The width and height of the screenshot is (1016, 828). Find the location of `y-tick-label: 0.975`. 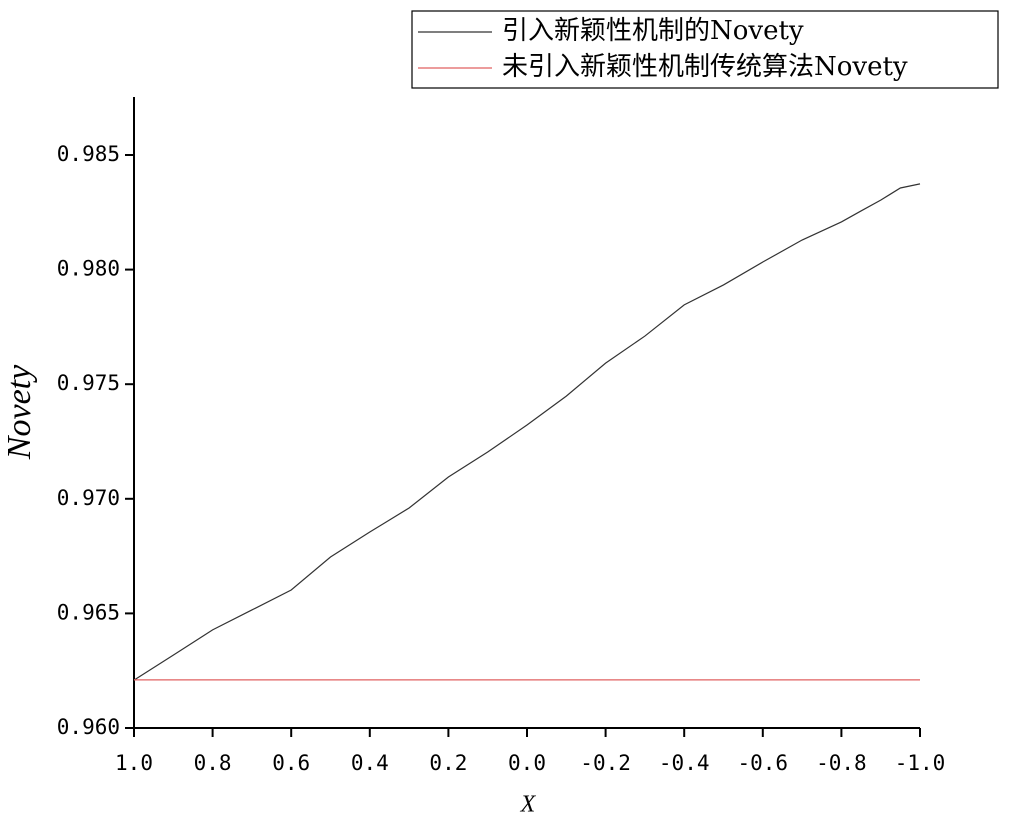

y-tick-label: 0.975 is located at coordinates (88, 383).